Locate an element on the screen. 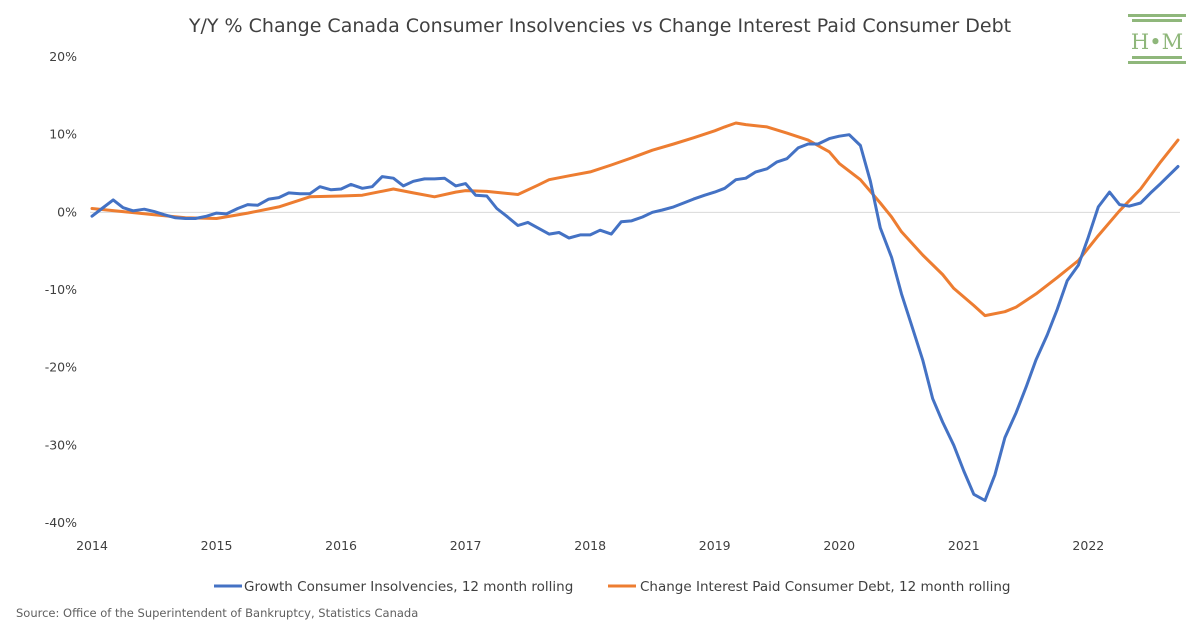 The width and height of the screenshot is (1200, 625). y-tick-label: -10% is located at coordinates (61, 289).